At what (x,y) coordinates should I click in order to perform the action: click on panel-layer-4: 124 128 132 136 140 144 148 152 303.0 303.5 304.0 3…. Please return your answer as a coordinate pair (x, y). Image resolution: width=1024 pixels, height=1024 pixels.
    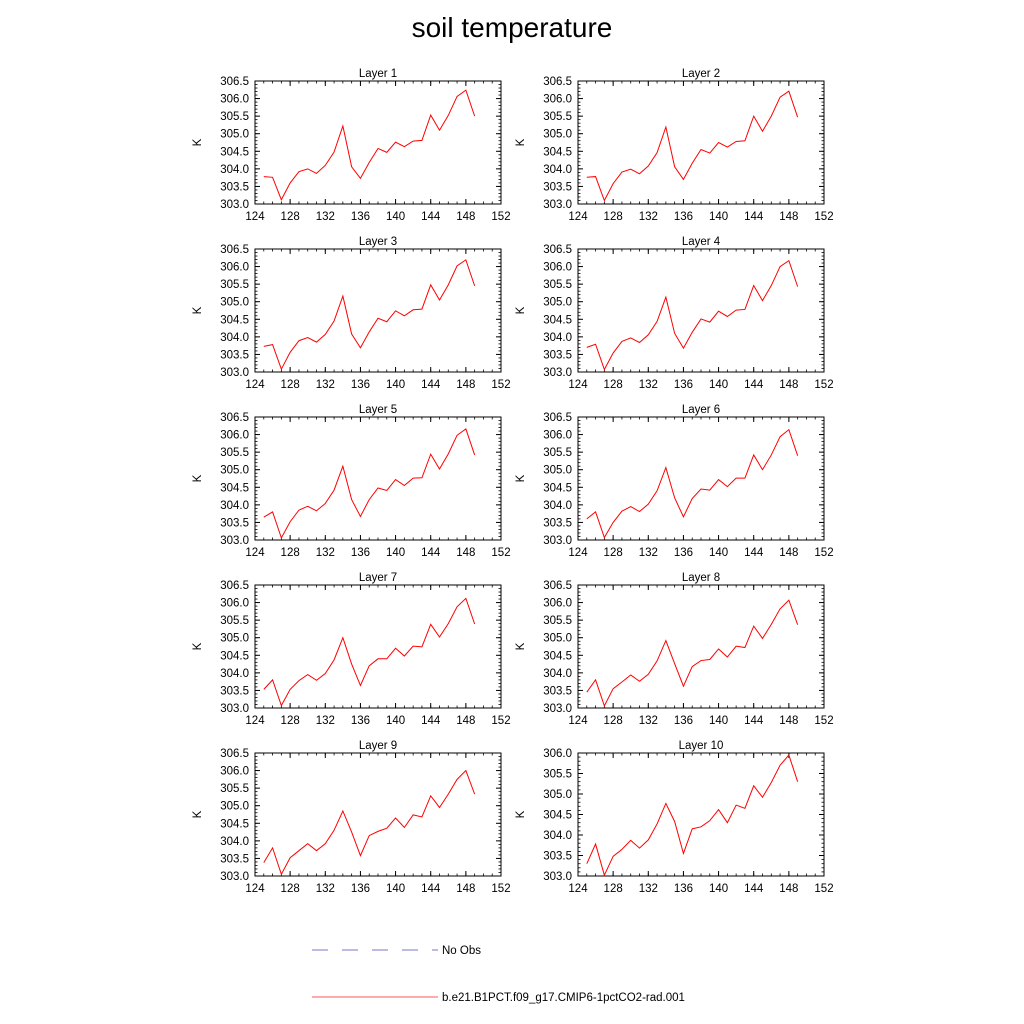
    Looking at the image, I should click on (674, 313).